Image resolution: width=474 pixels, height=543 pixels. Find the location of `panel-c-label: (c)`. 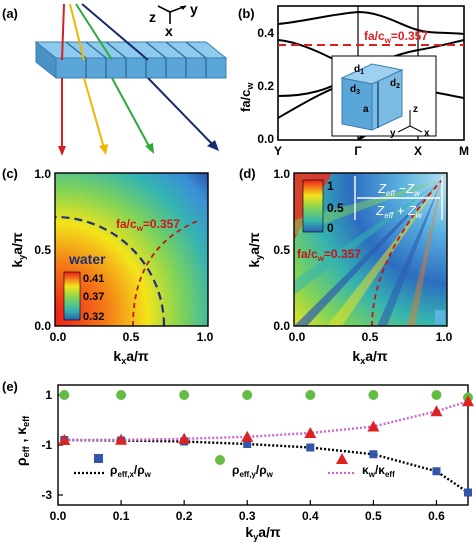

panel-c-label: (c) is located at coordinates (10, 173).